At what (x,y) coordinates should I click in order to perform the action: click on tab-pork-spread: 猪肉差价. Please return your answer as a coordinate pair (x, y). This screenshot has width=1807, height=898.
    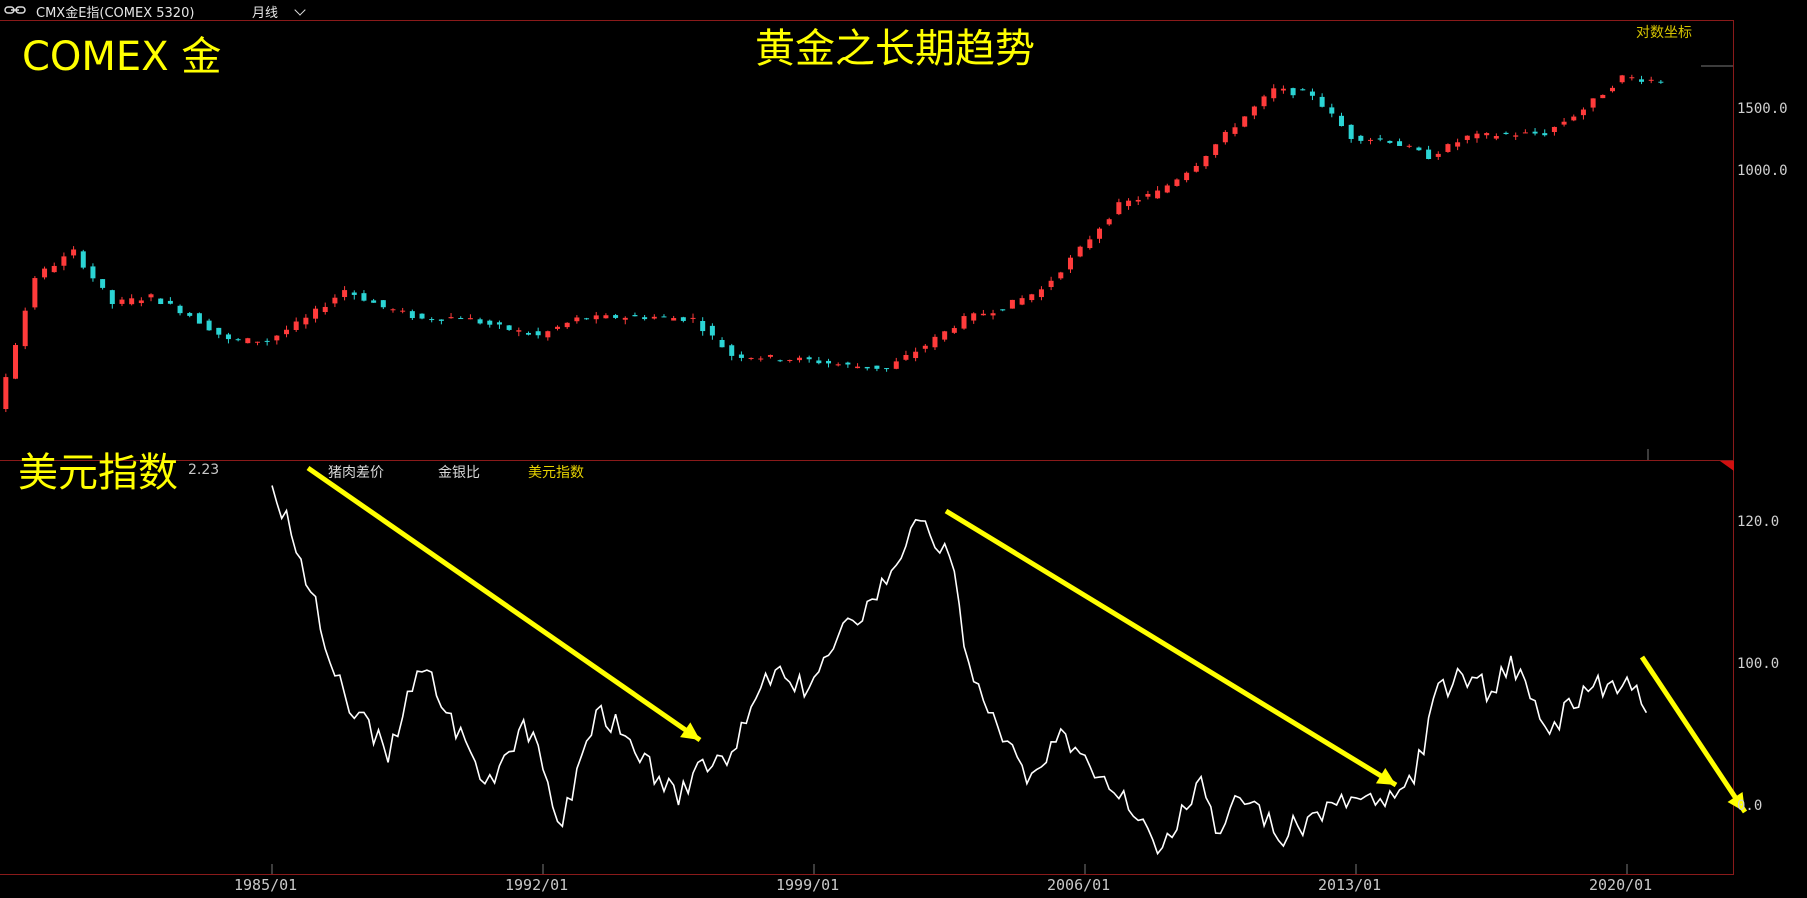
    Looking at the image, I should click on (356, 473).